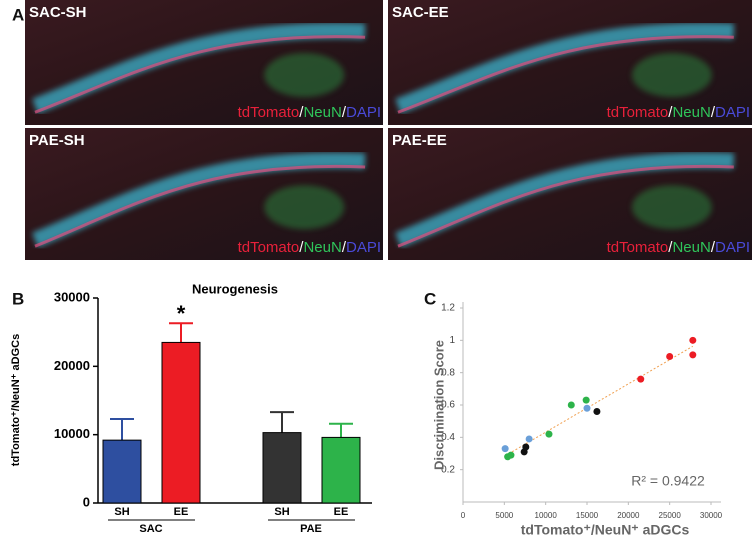  I want to click on x-tick-label: 0, so click(463, 515).